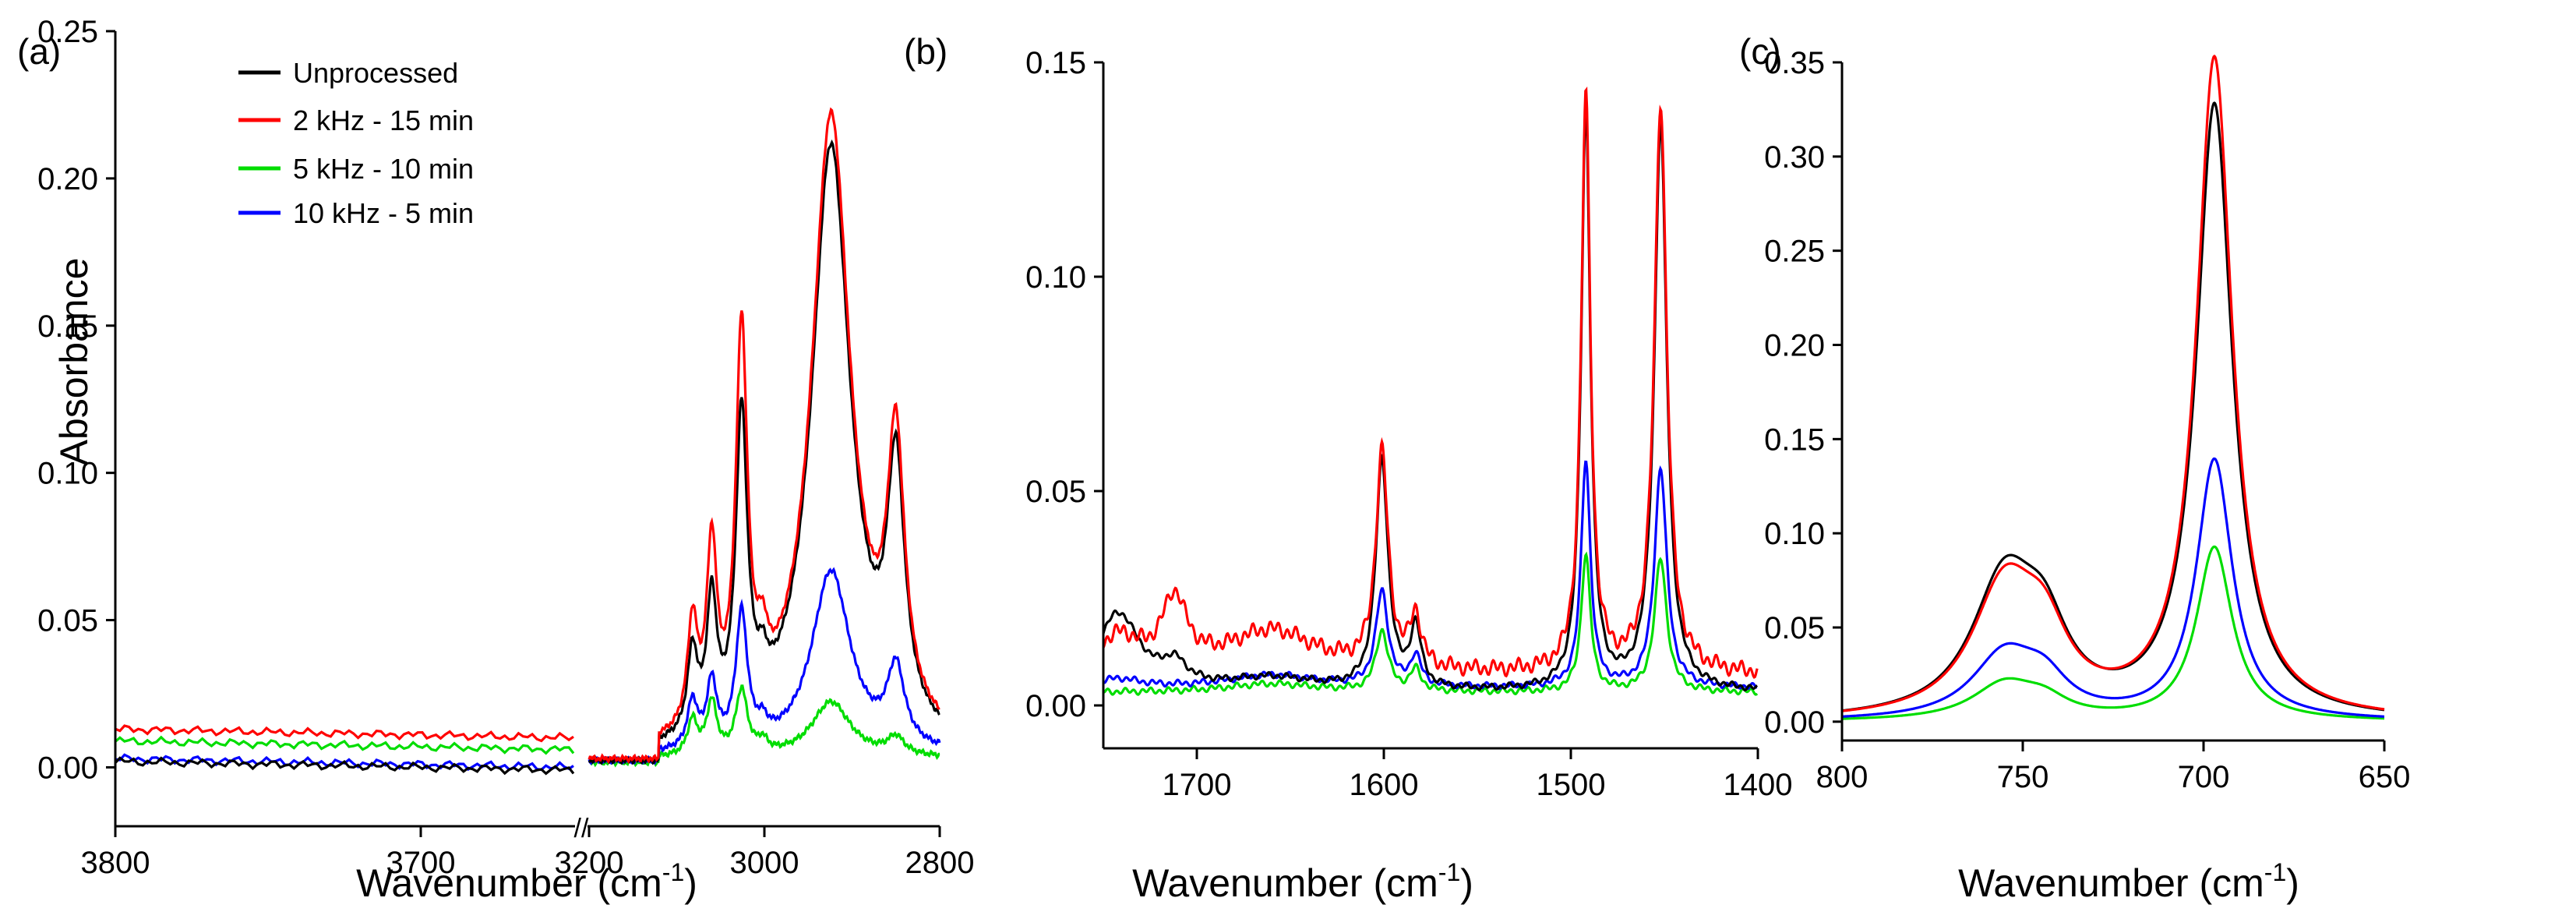  I want to click on panel-a-ytick-label: 0.05, so click(67, 621).